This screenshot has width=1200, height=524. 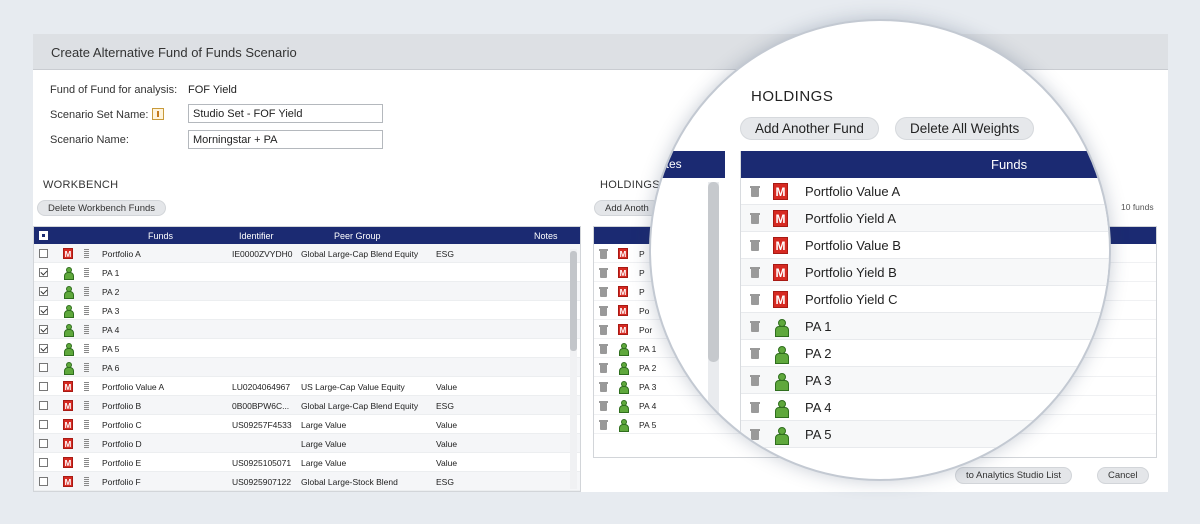 I want to click on col-peer-group: Peer Group, so click(x=357, y=236).